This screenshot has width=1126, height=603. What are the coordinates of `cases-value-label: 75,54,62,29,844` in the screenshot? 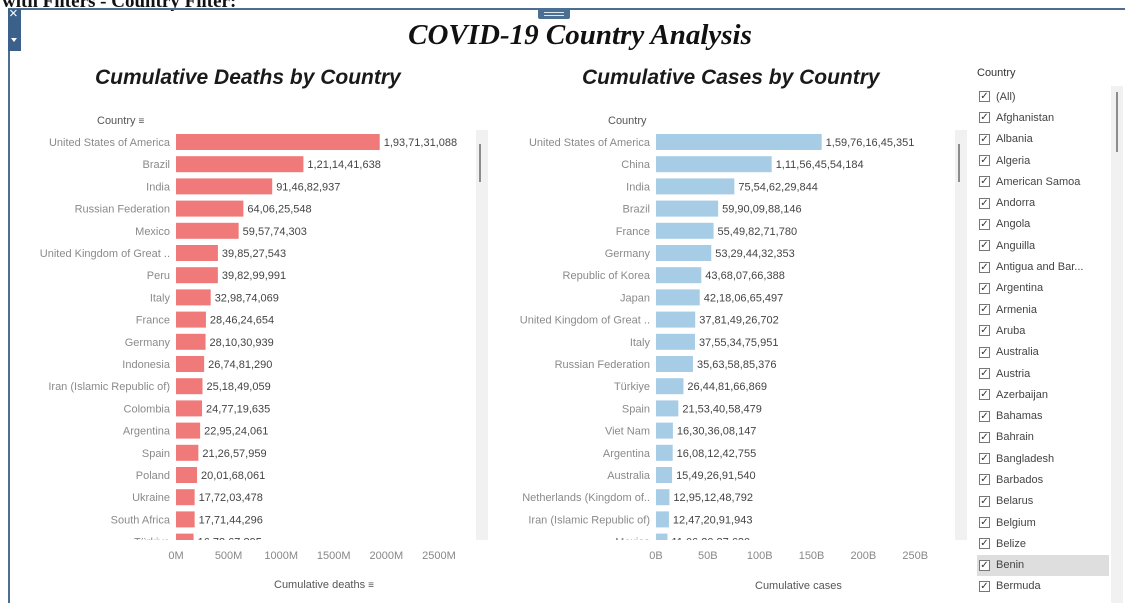 It's located at (778, 187).